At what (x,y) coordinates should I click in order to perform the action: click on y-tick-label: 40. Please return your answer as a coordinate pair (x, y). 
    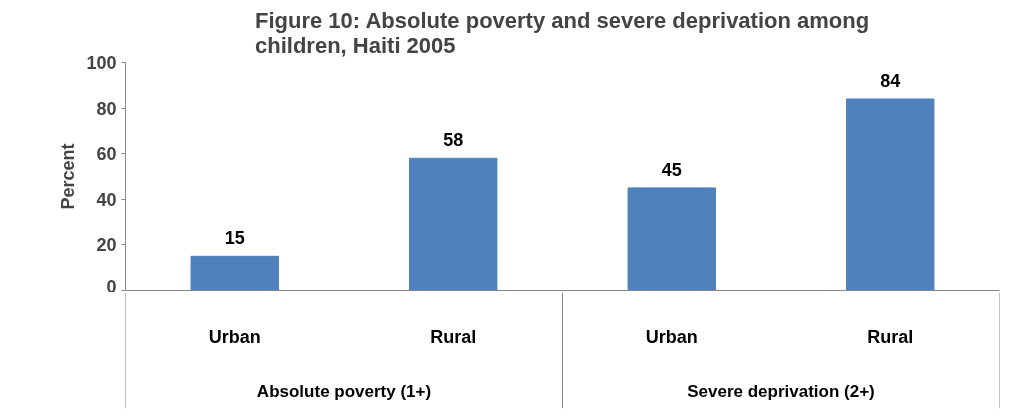
    Looking at the image, I should click on (106, 199).